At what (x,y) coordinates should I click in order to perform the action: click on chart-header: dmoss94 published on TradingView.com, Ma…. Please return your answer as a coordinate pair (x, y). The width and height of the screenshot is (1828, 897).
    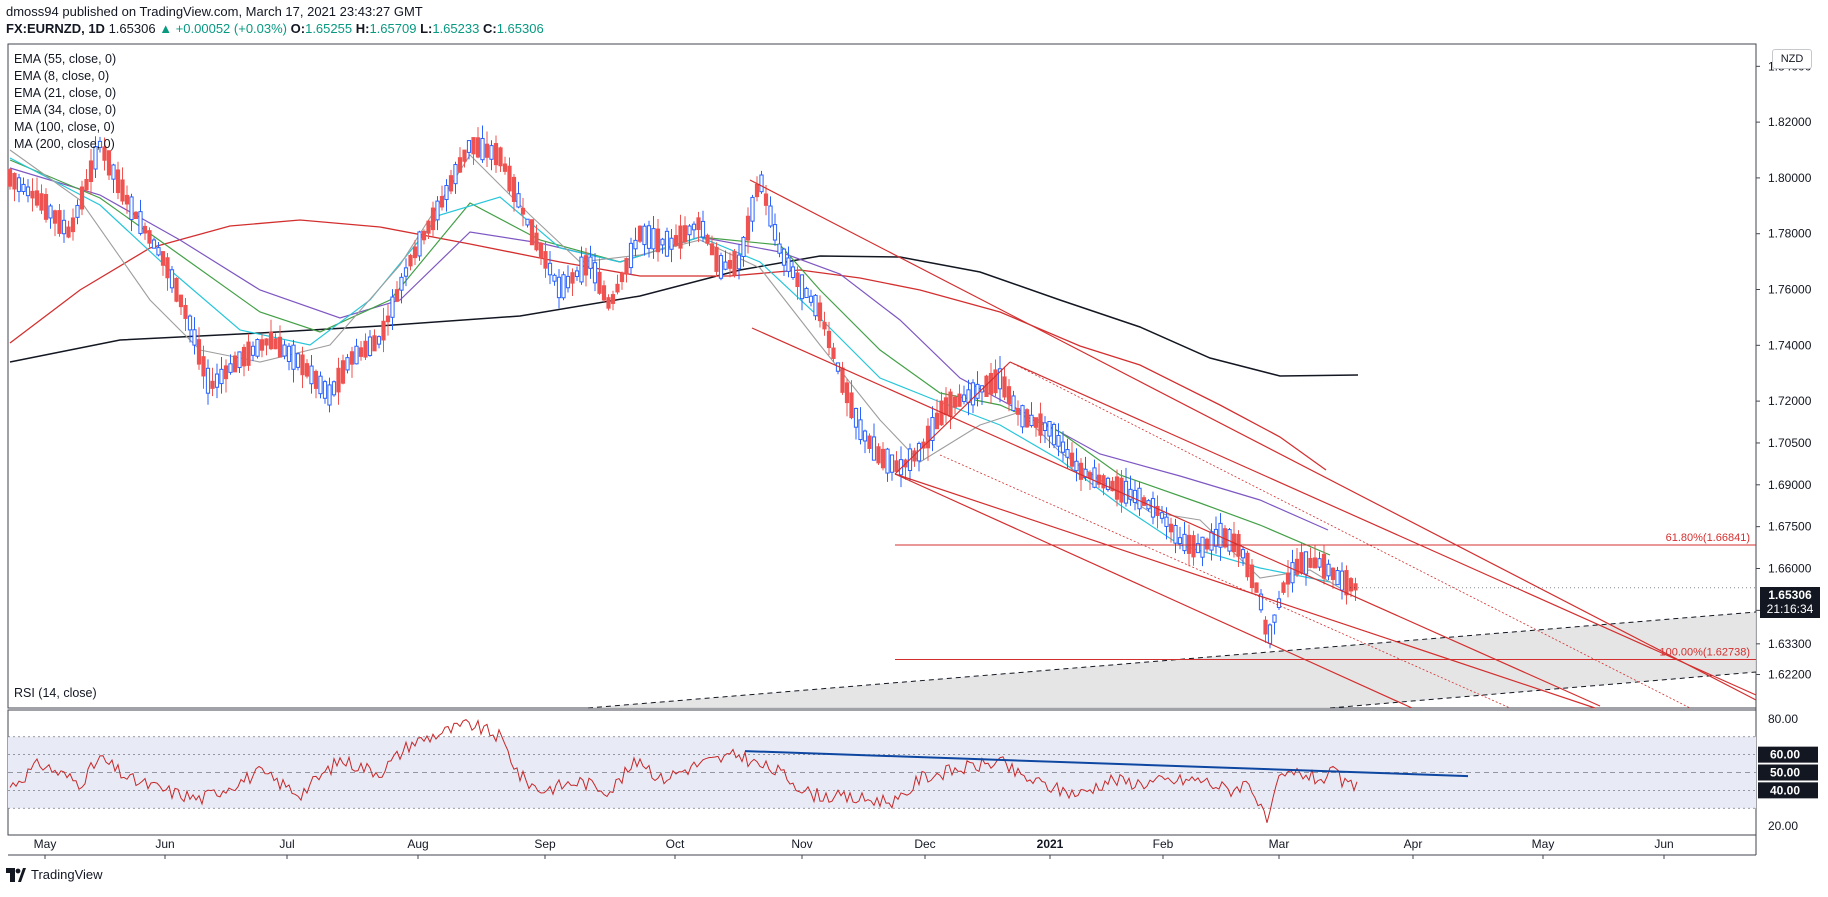
    Looking at the image, I should click on (914, 21).